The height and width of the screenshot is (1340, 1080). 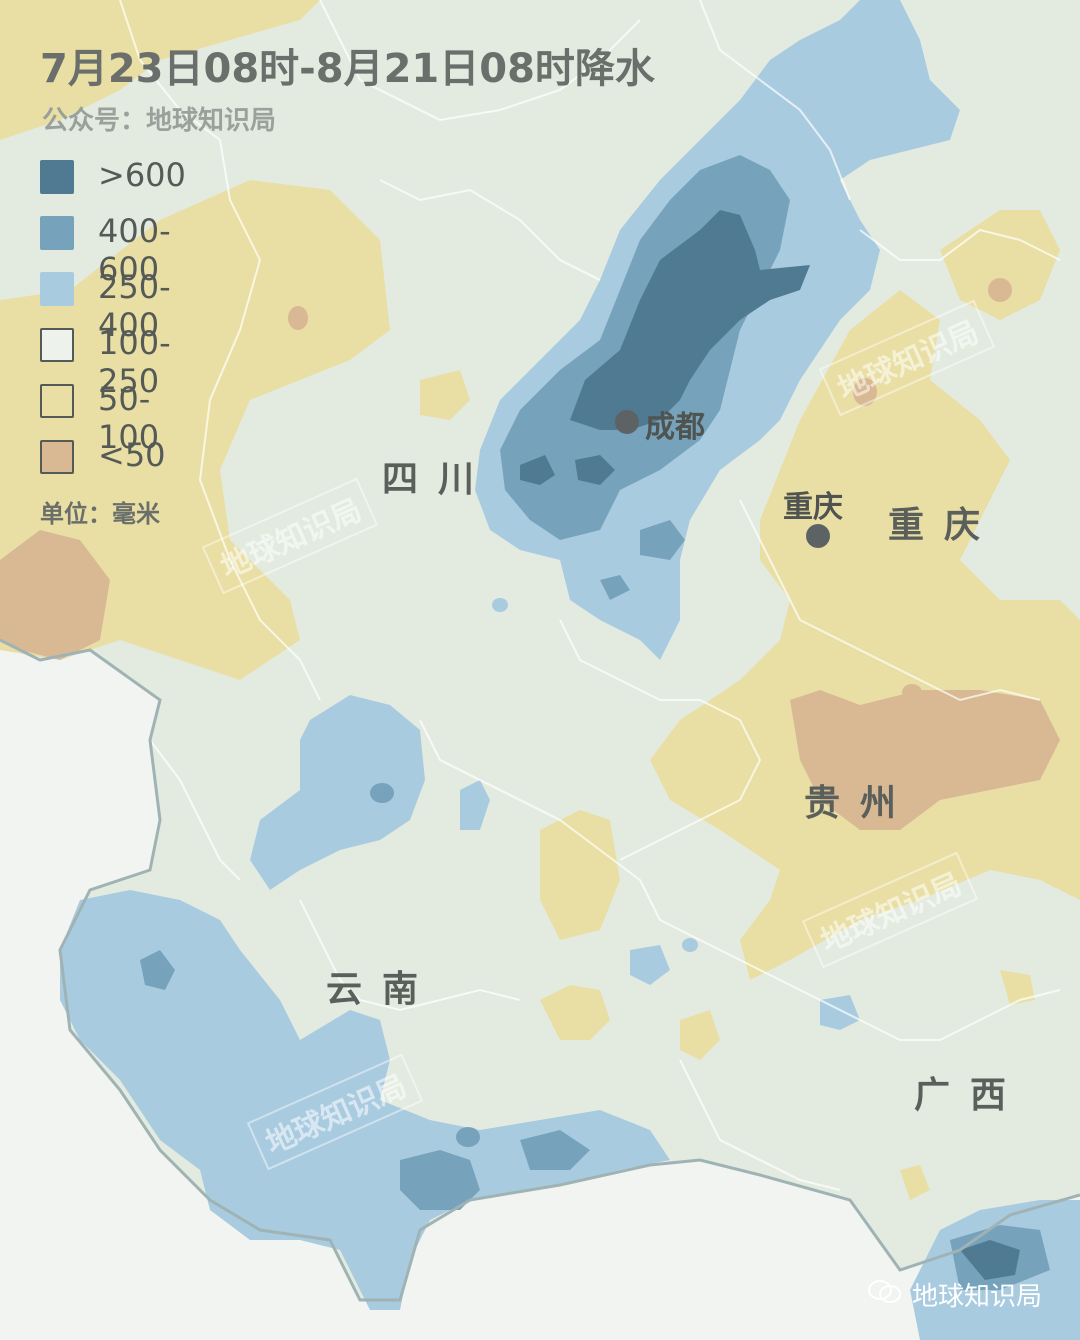 What do you see at coordinates (860, 803) in the screenshot?
I see `region-label-guizhou: 贵州` at bounding box center [860, 803].